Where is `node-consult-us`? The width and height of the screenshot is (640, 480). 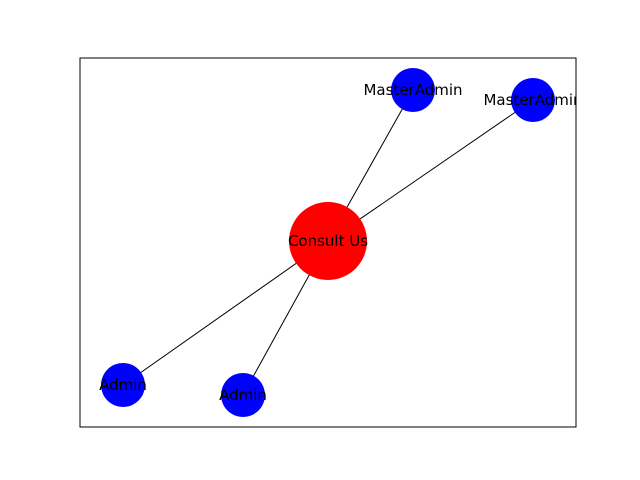 node-consult-us is located at coordinates (328, 241).